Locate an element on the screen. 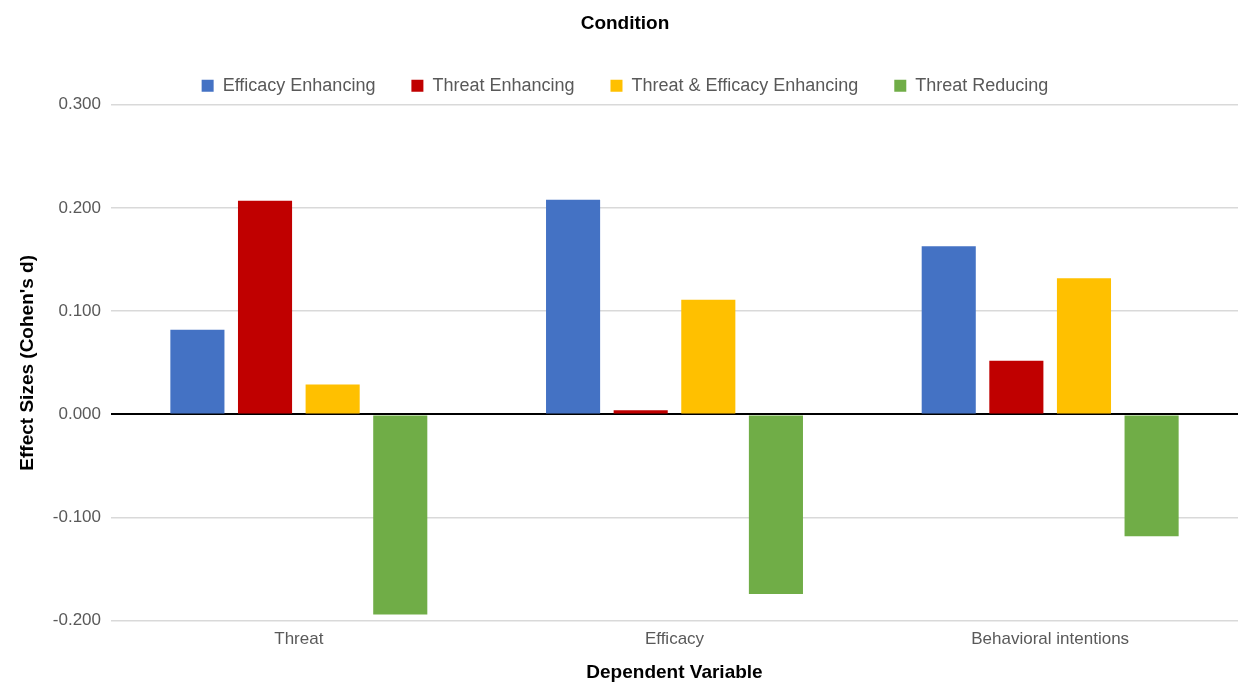  legend-label: Threat & Efficacy Enhancing is located at coordinates (745, 84).